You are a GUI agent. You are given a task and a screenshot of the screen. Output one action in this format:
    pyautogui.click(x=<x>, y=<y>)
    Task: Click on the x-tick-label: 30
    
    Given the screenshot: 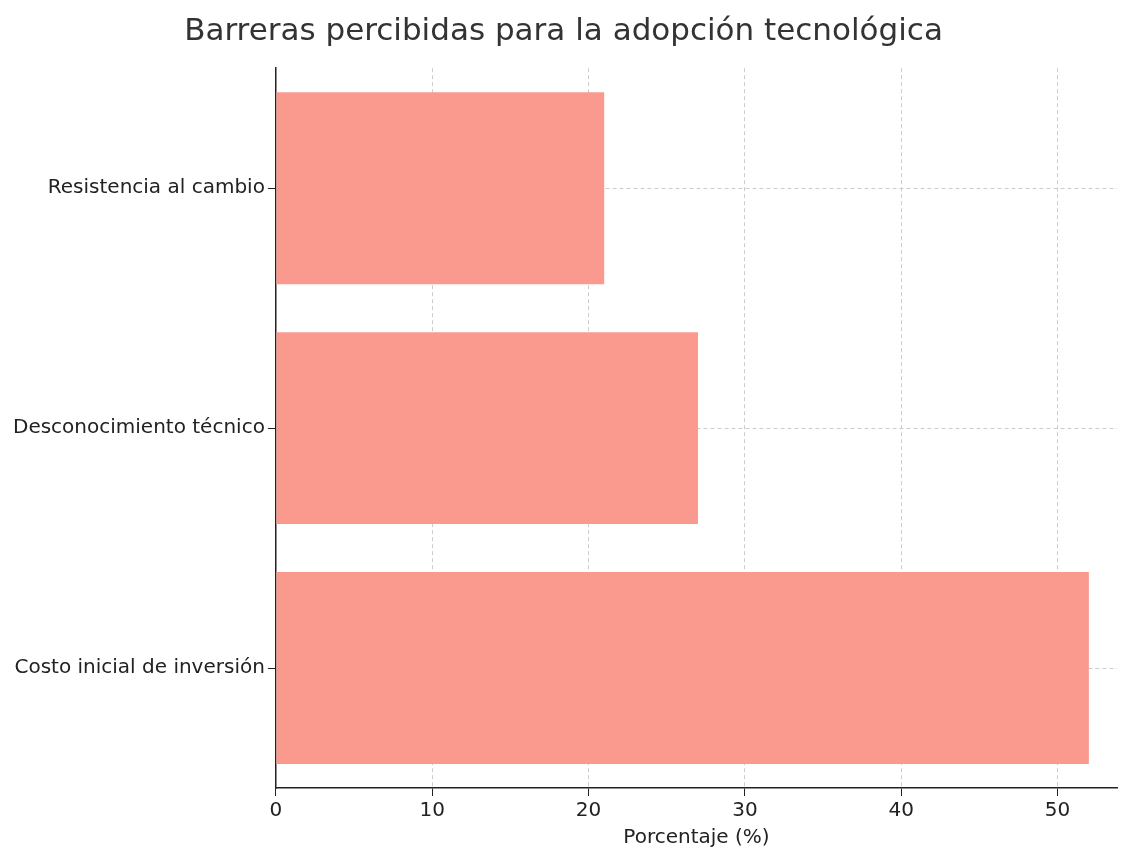 What is the action you would take?
    pyautogui.click(x=745, y=809)
    